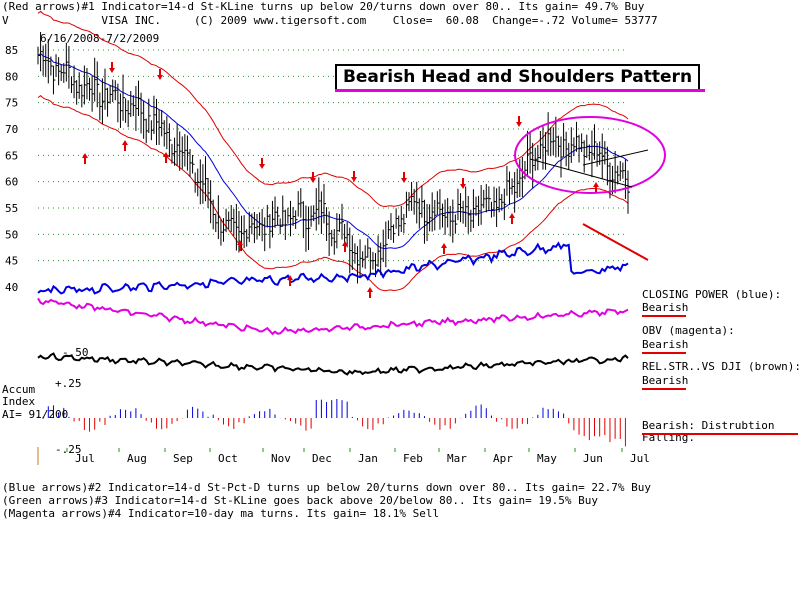  What do you see at coordinates (333, 316) in the screenshot?
I see `obv-line` at bounding box center [333, 316].